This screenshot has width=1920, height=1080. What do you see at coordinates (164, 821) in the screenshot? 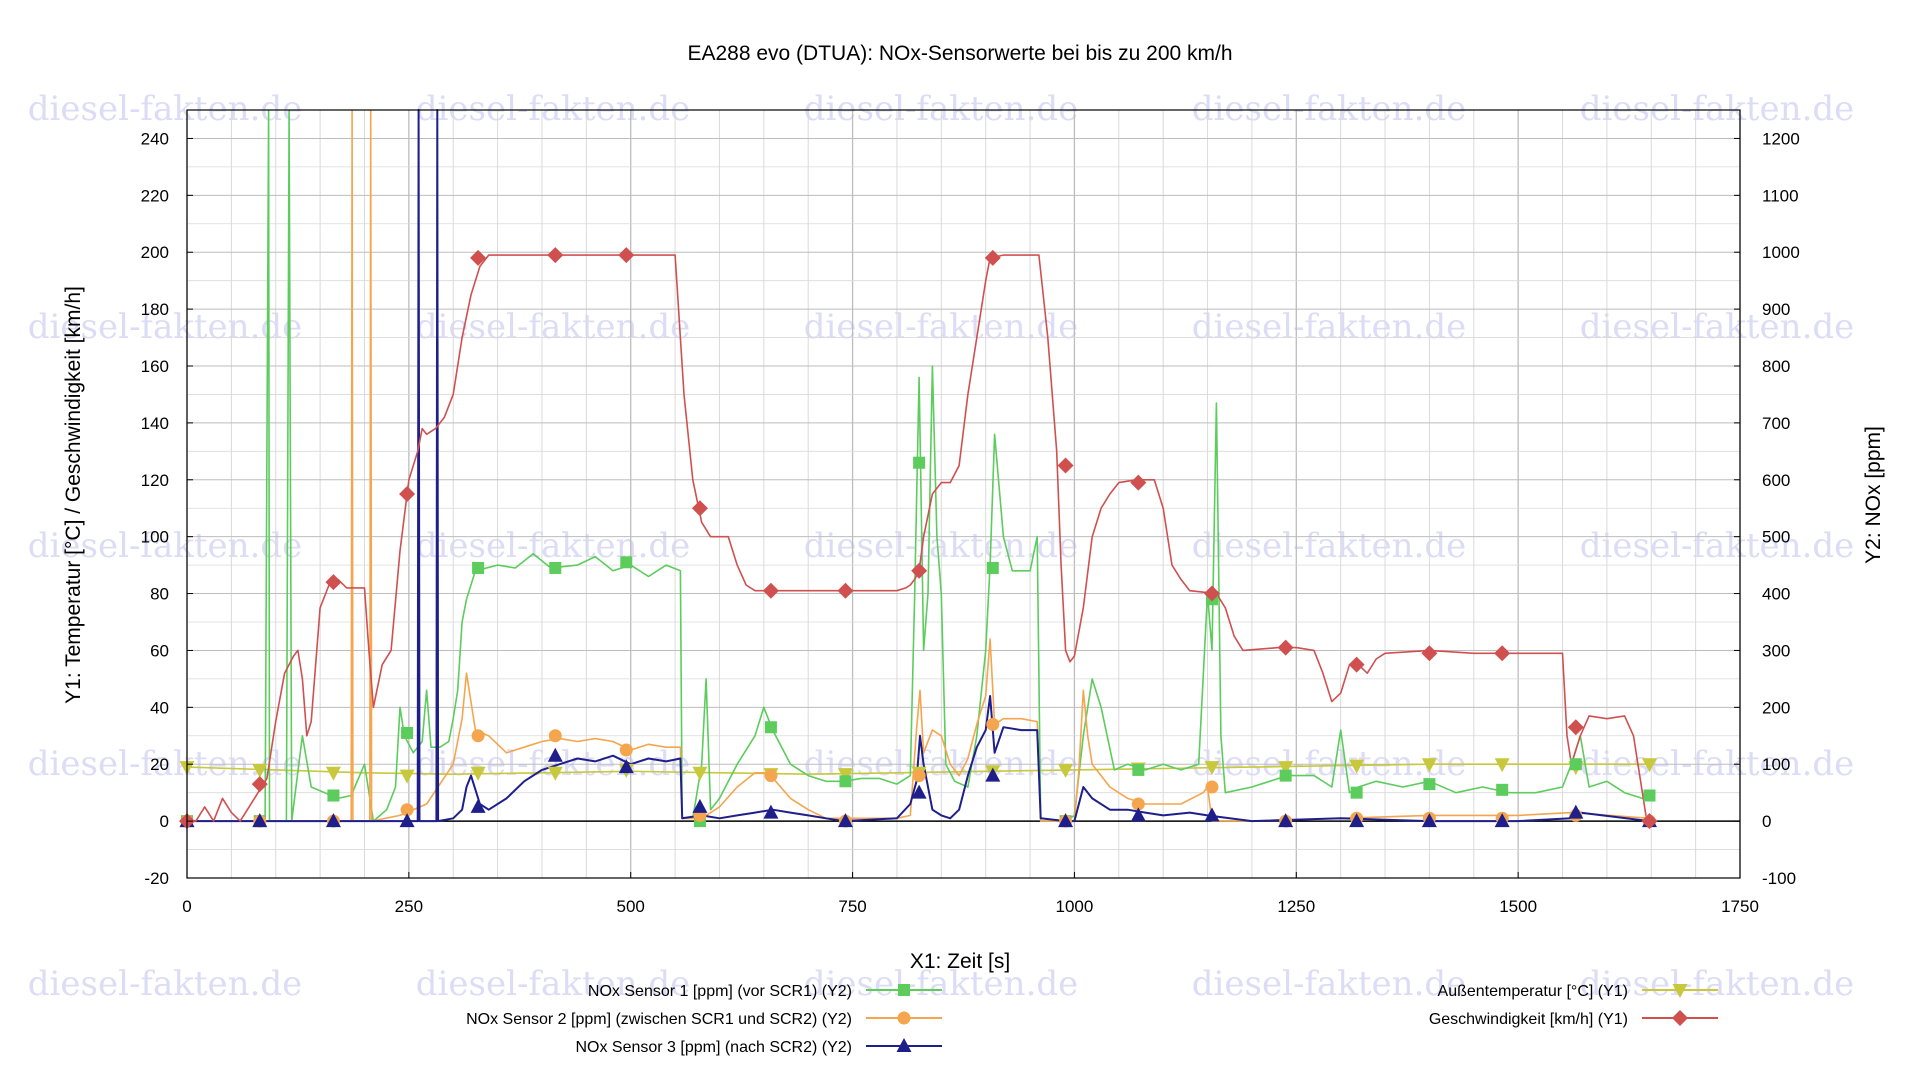
I see `y1-tick-label-0: 0` at bounding box center [164, 821].